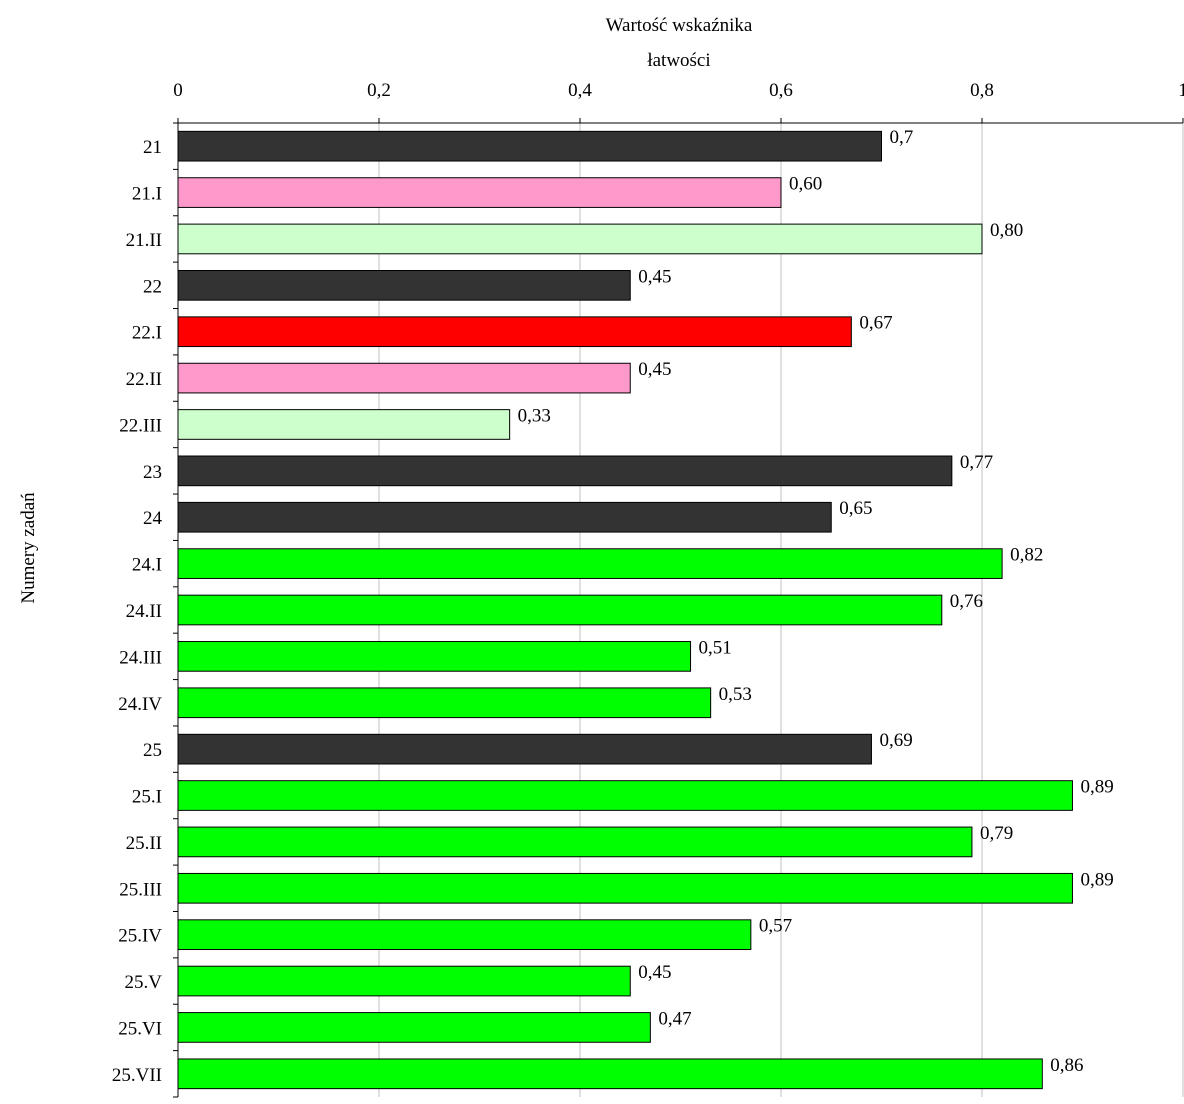  I want to click on bar-21.II, so click(580, 239).